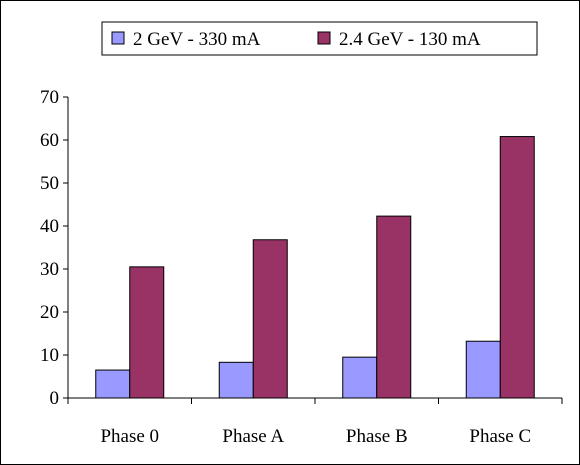 The image size is (580, 465). I want to click on y-tick-label-6: 60, so click(49, 140).